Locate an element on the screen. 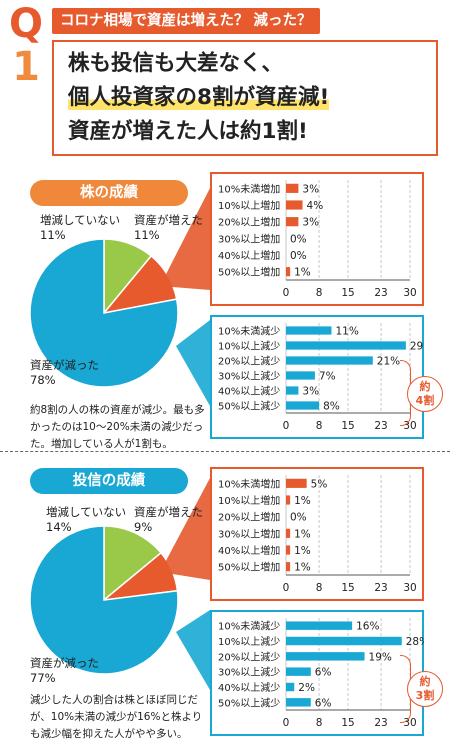  stock-decrease-callout is located at coordinates (193, 363).